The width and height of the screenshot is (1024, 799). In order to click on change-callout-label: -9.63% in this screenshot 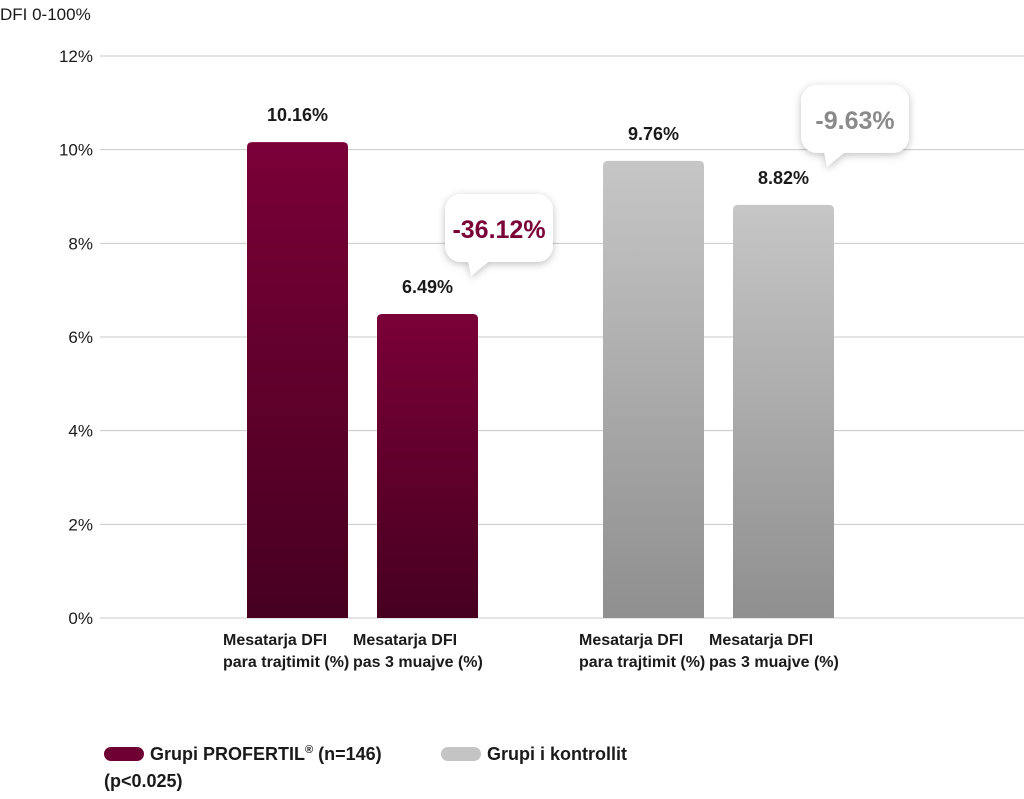, I will do `click(854, 121)`.